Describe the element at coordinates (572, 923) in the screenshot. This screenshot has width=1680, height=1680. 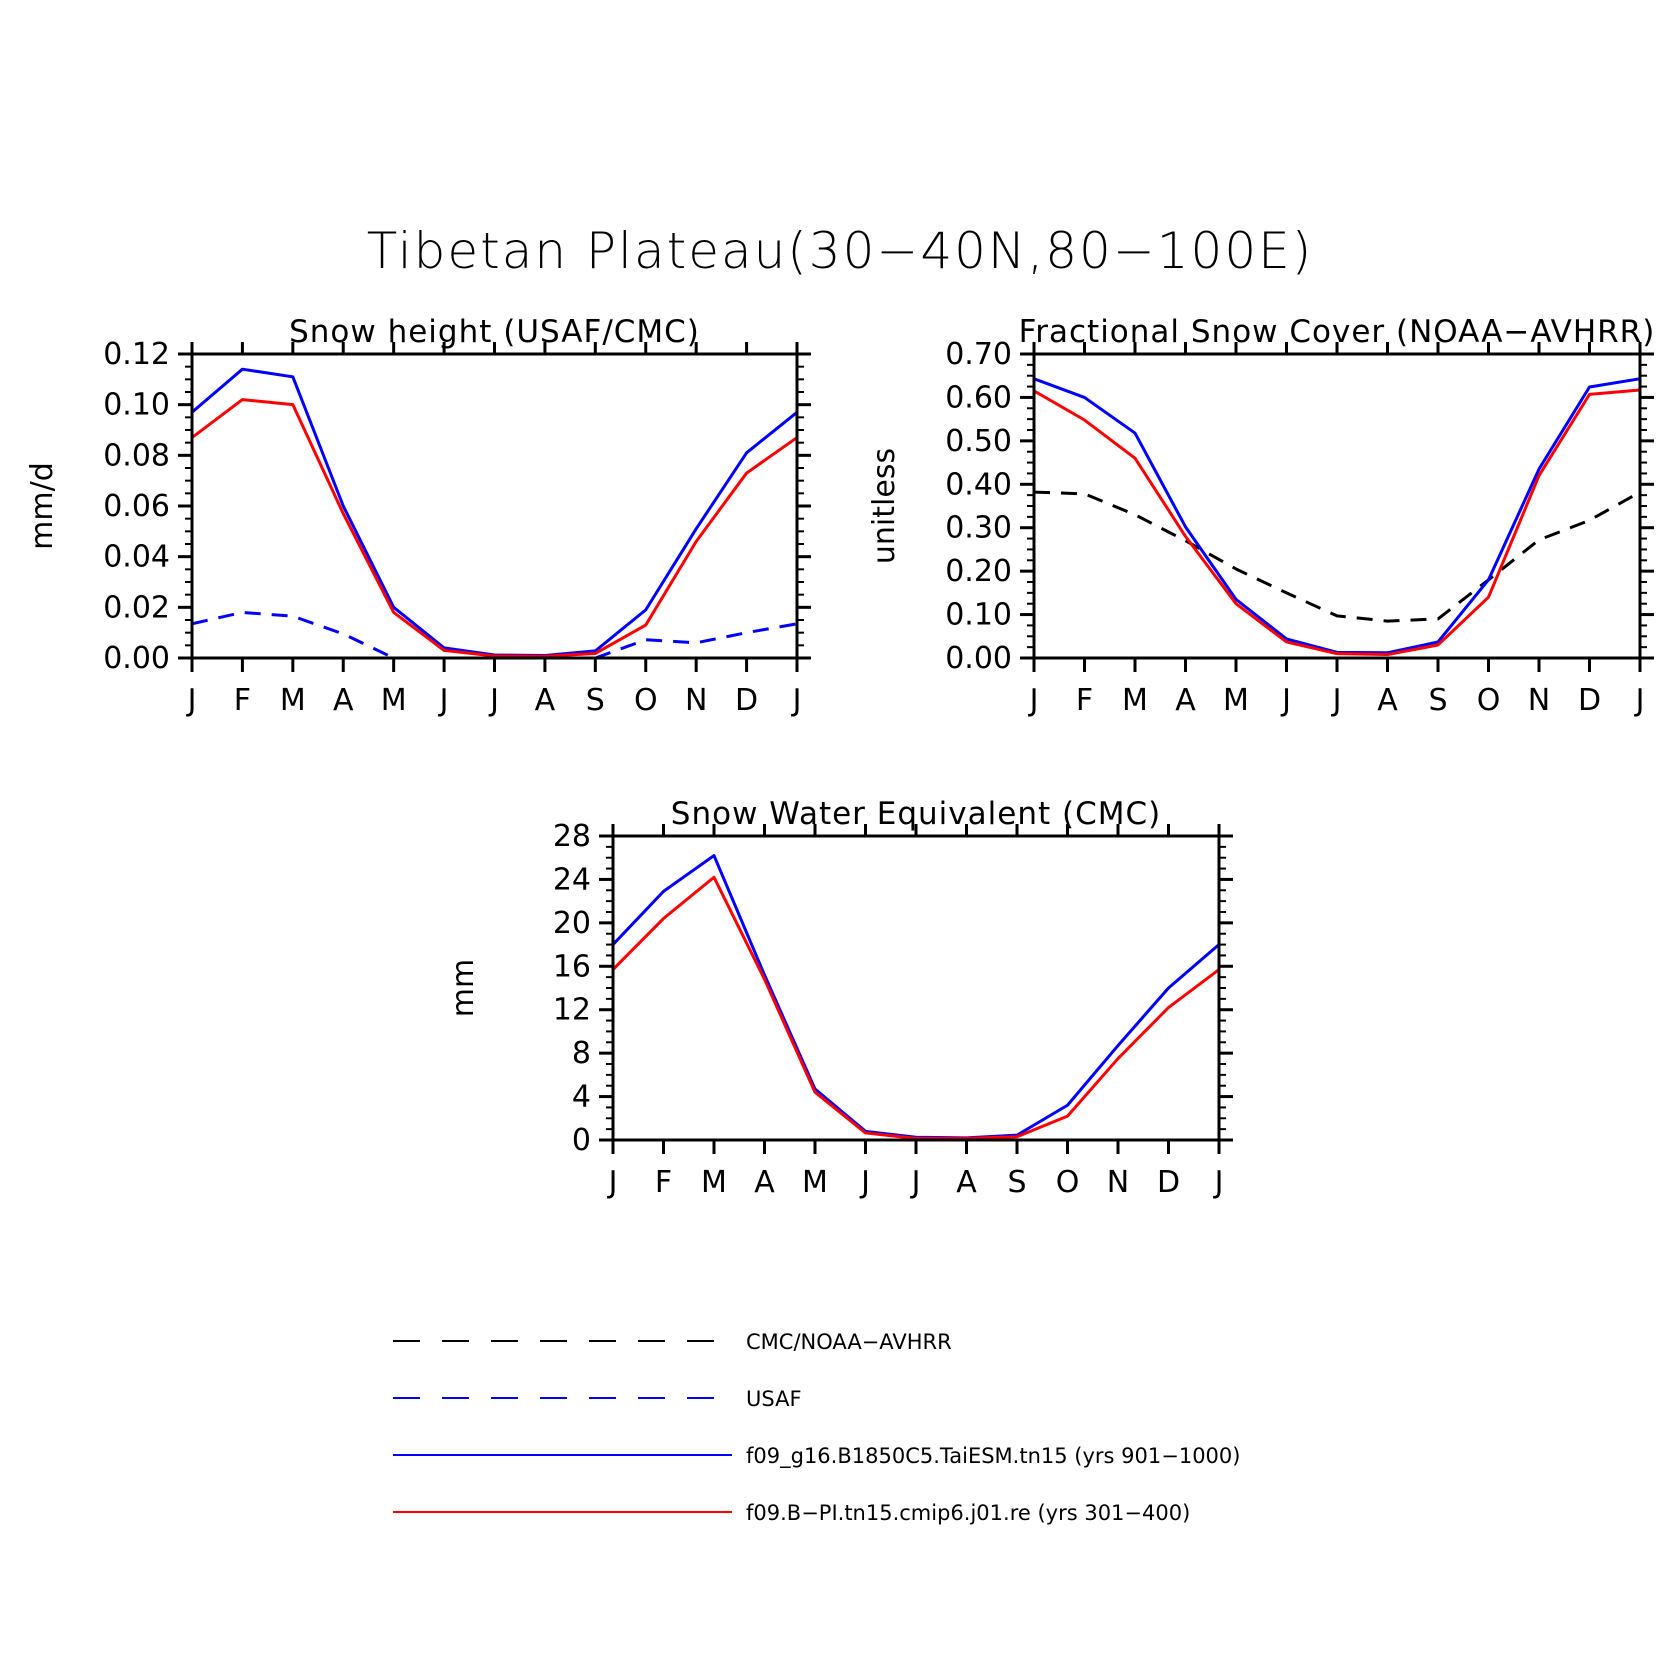
I see `y-tick-label: 20` at that location.